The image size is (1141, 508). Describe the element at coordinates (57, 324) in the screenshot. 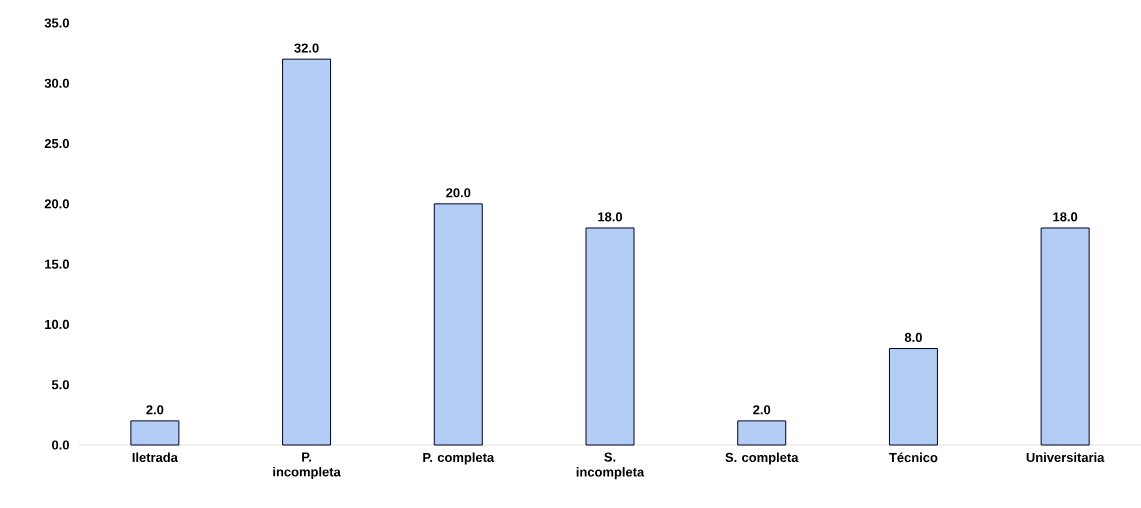

I see `y-tick-label: 10.0` at that location.